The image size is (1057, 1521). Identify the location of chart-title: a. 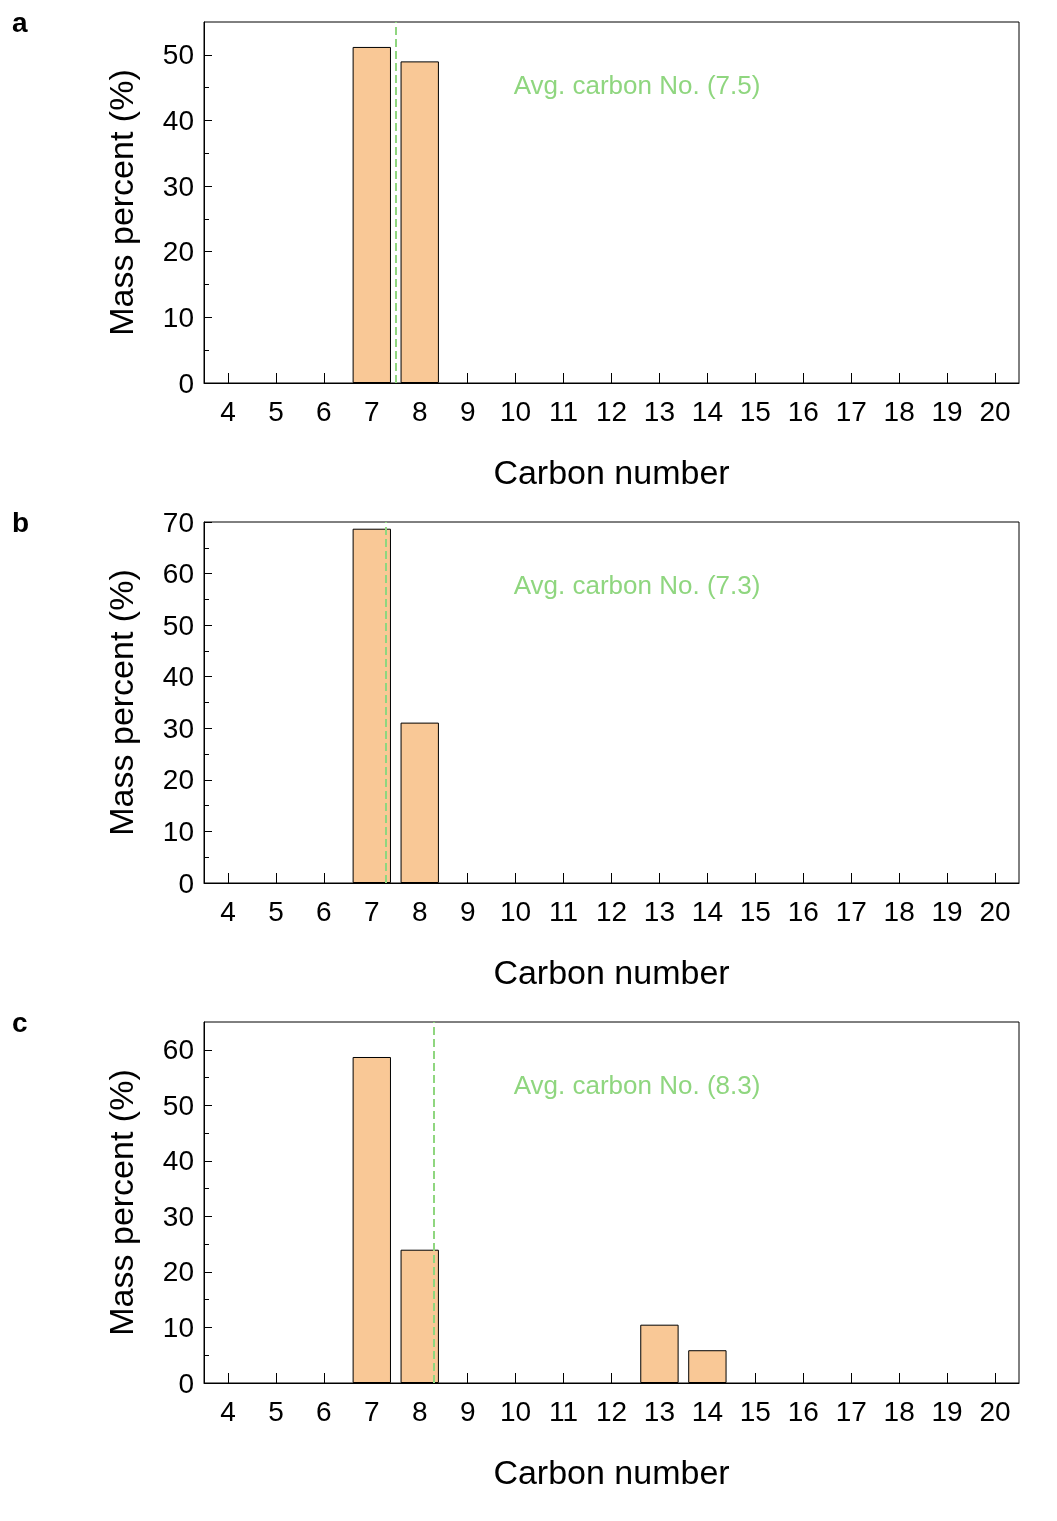
(20, 22).